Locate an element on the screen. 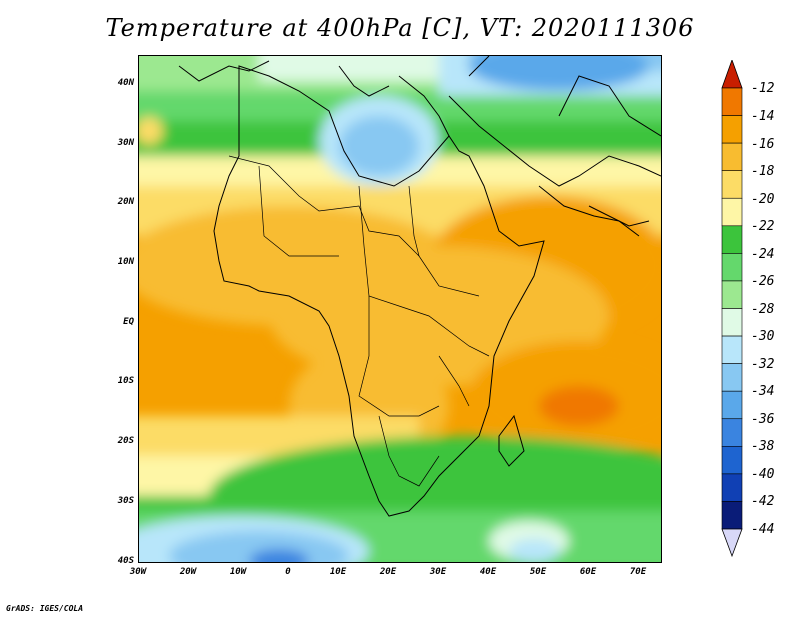 The image size is (800, 618). colorbar-top-arrow is located at coordinates (732, 74).